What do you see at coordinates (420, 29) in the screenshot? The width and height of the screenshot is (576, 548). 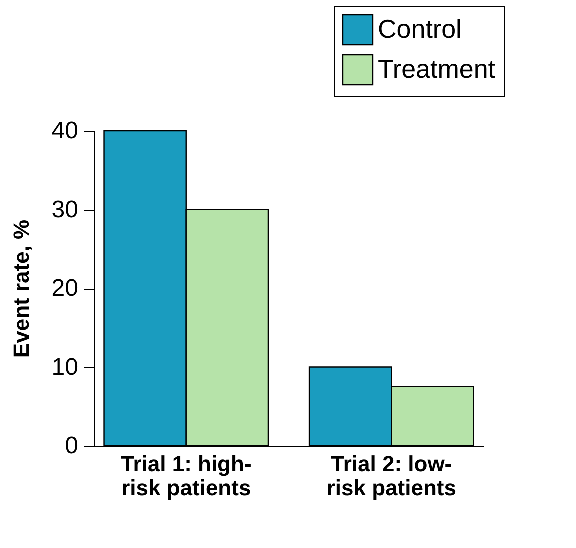 I see `legend-label: Control` at bounding box center [420, 29].